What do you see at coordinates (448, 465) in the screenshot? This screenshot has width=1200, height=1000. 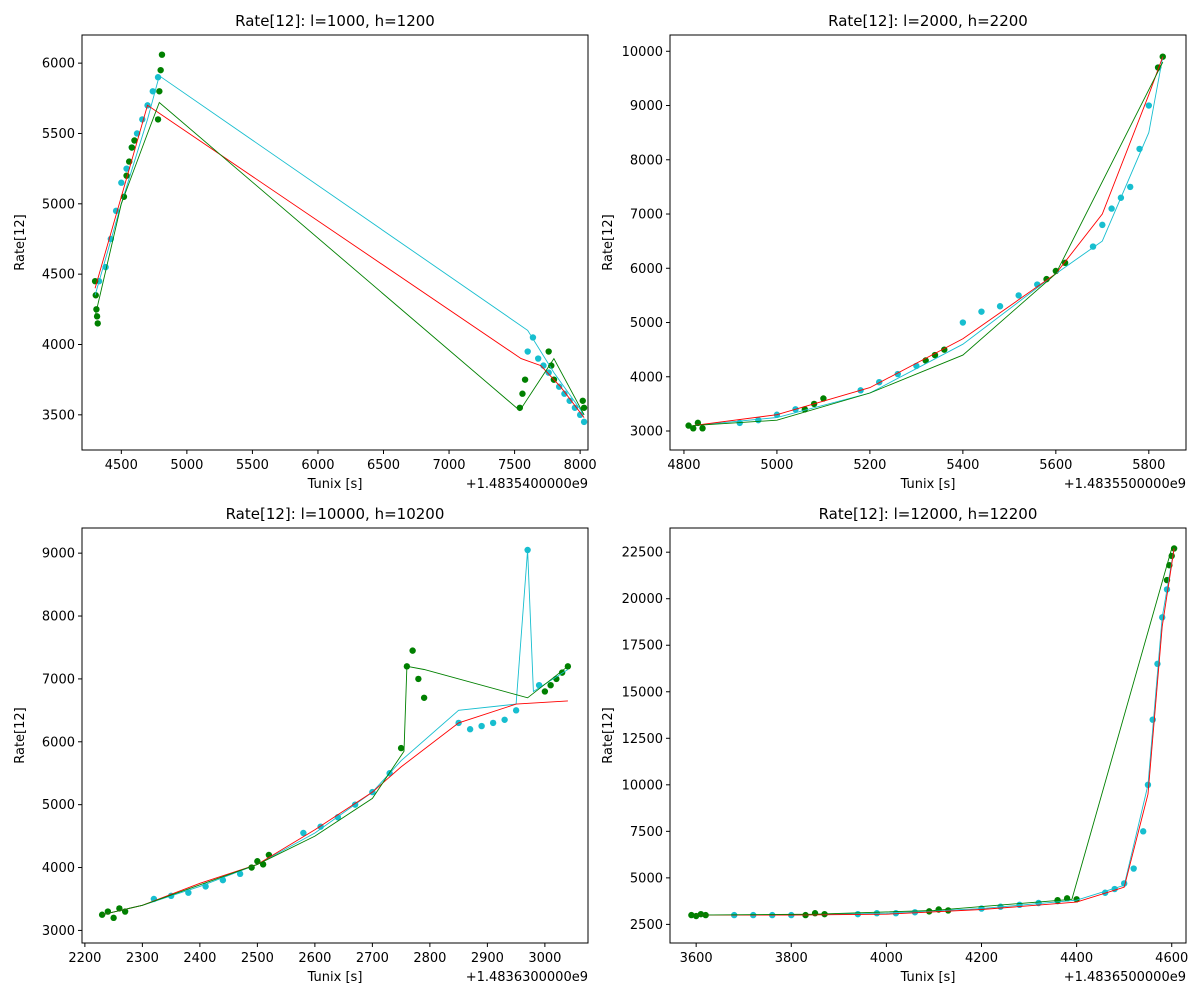 I see `x-tick-label: 7000` at bounding box center [448, 465].